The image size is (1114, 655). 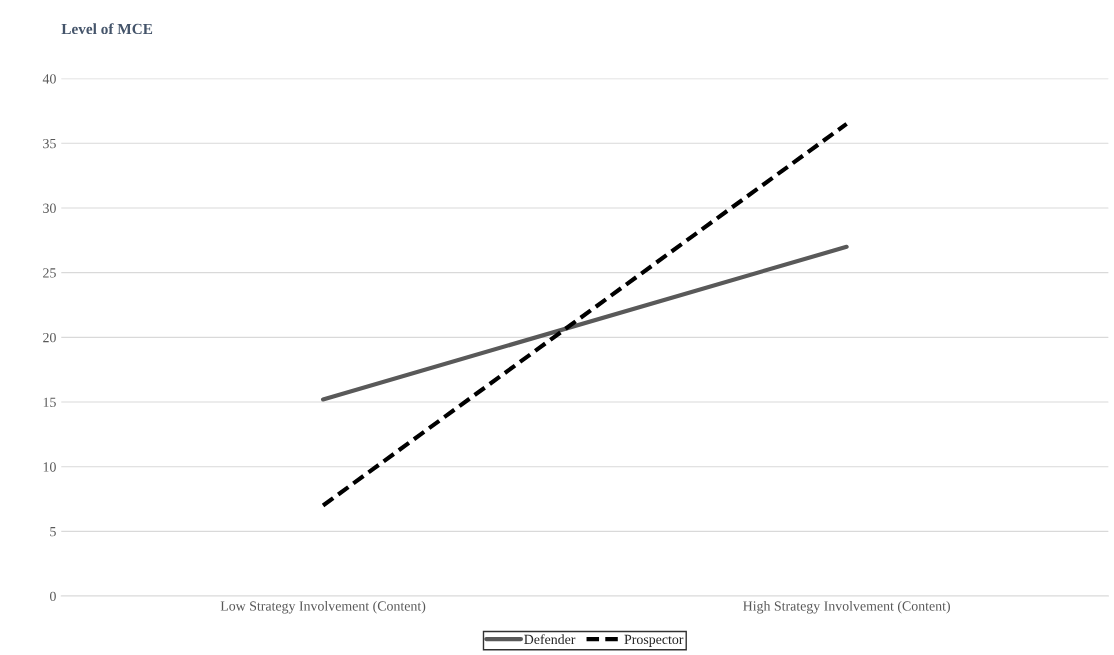 What do you see at coordinates (107, 29) in the screenshot?
I see `y-axis-title: Level of MCE` at bounding box center [107, 29].